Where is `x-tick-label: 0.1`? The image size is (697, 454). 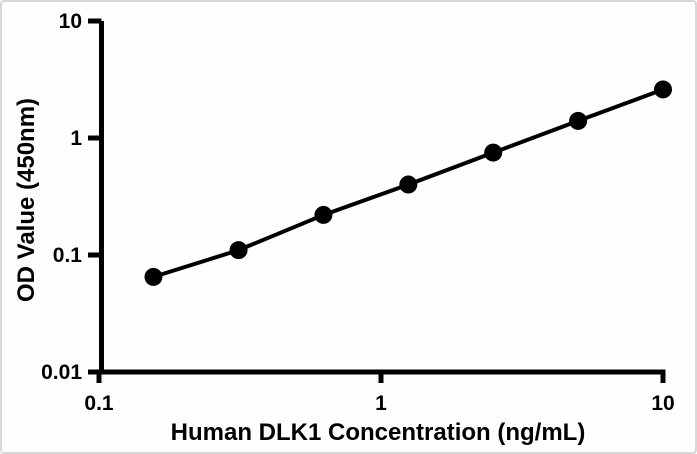
x-tick-label: 0.1 is located at coordinates (99, 403).